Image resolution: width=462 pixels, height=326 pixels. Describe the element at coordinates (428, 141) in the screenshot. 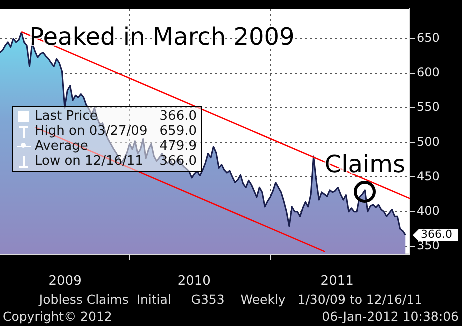

I see `y-tick-label: 500` at that location.